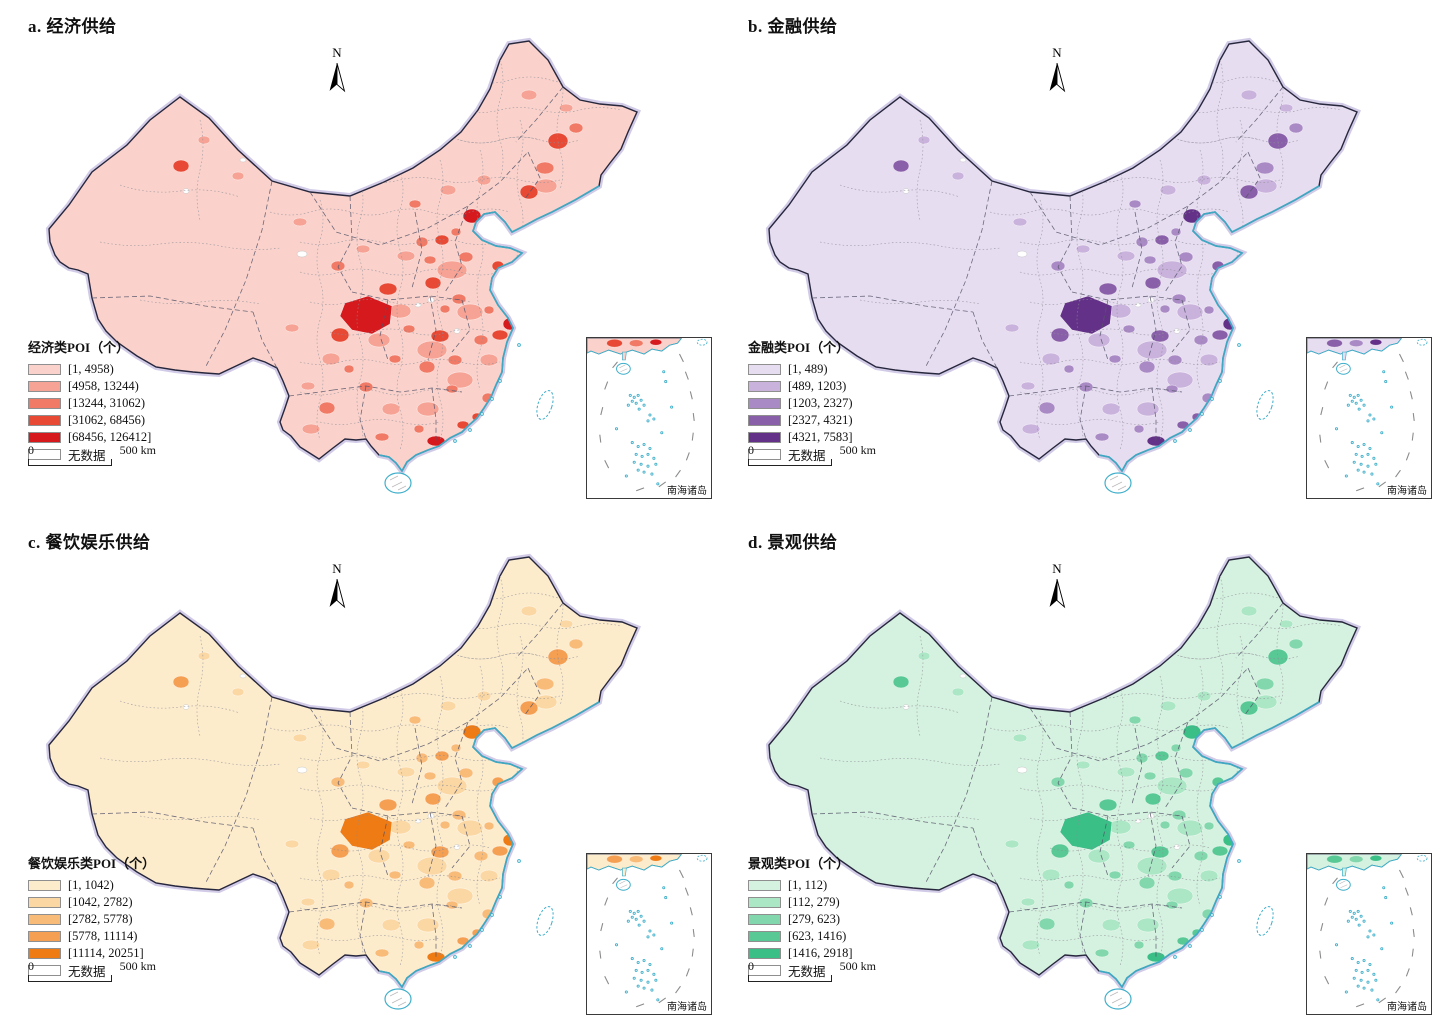  What do you see at coordinates (793, 542) in the screenshot?
I see `panel-title: d. 景观供给` at bounding box center [793, 542].